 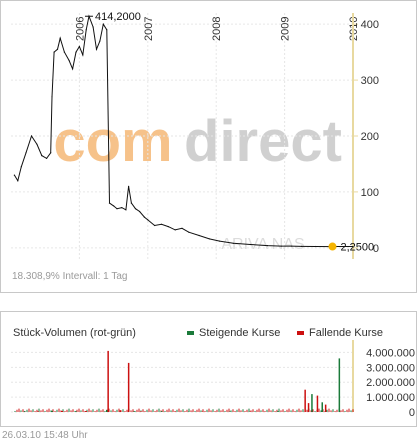 What do you see at coordinates (262, 244) in the screenshot?
I see `watermark-sub: ARIVA NAS` at bounding box center [262, 244].